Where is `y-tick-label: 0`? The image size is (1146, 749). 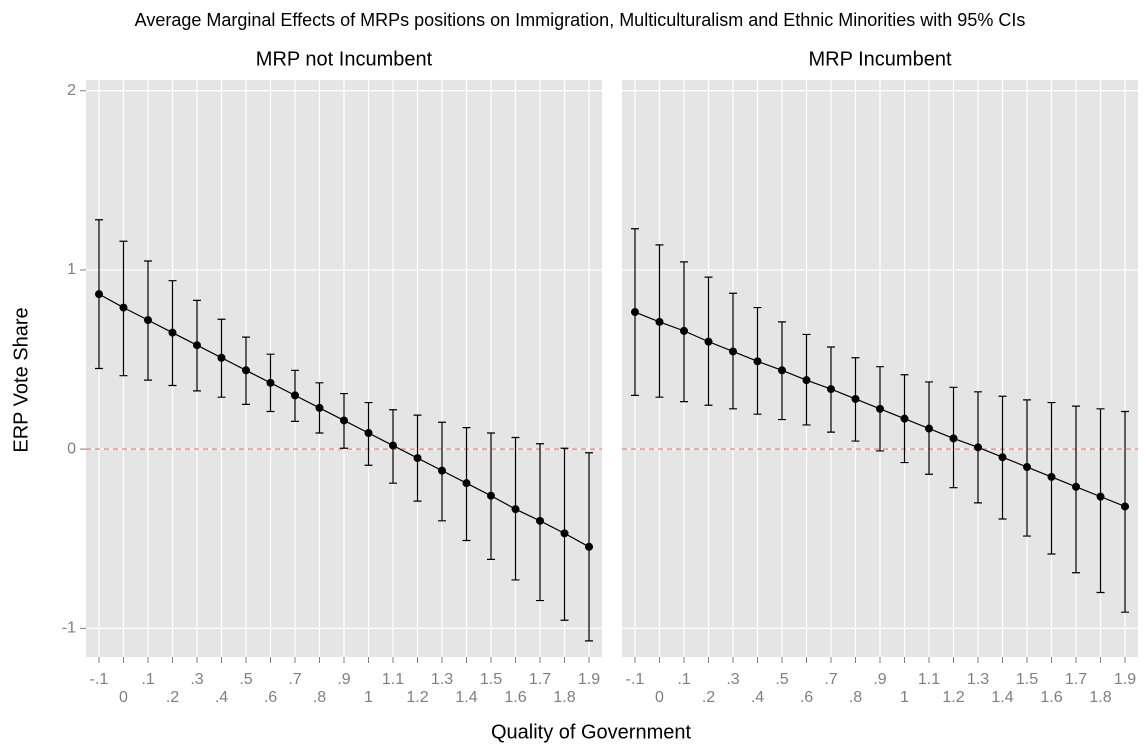 y-tick-label: 0 is located at coordinates (71, 448).